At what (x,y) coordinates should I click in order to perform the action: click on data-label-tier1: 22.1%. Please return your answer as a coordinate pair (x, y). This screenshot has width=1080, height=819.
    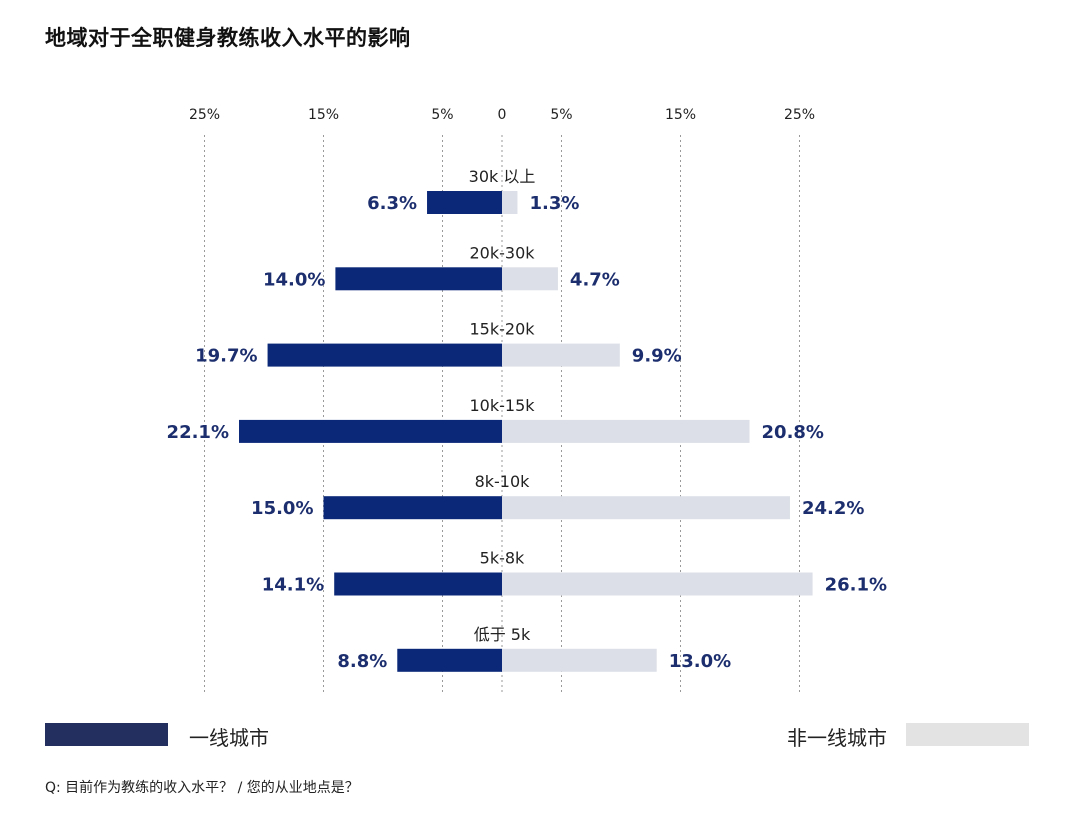
    Looking at the image, I should click on (198, 432).